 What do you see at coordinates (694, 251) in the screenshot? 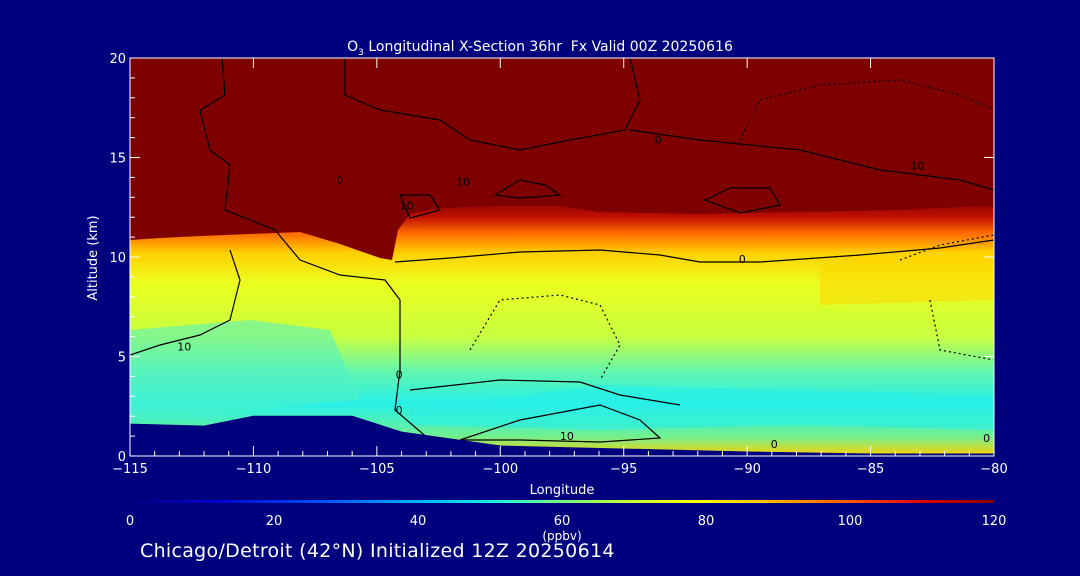
I see `contour-line-0-mid` at bounding box center [694, 251].